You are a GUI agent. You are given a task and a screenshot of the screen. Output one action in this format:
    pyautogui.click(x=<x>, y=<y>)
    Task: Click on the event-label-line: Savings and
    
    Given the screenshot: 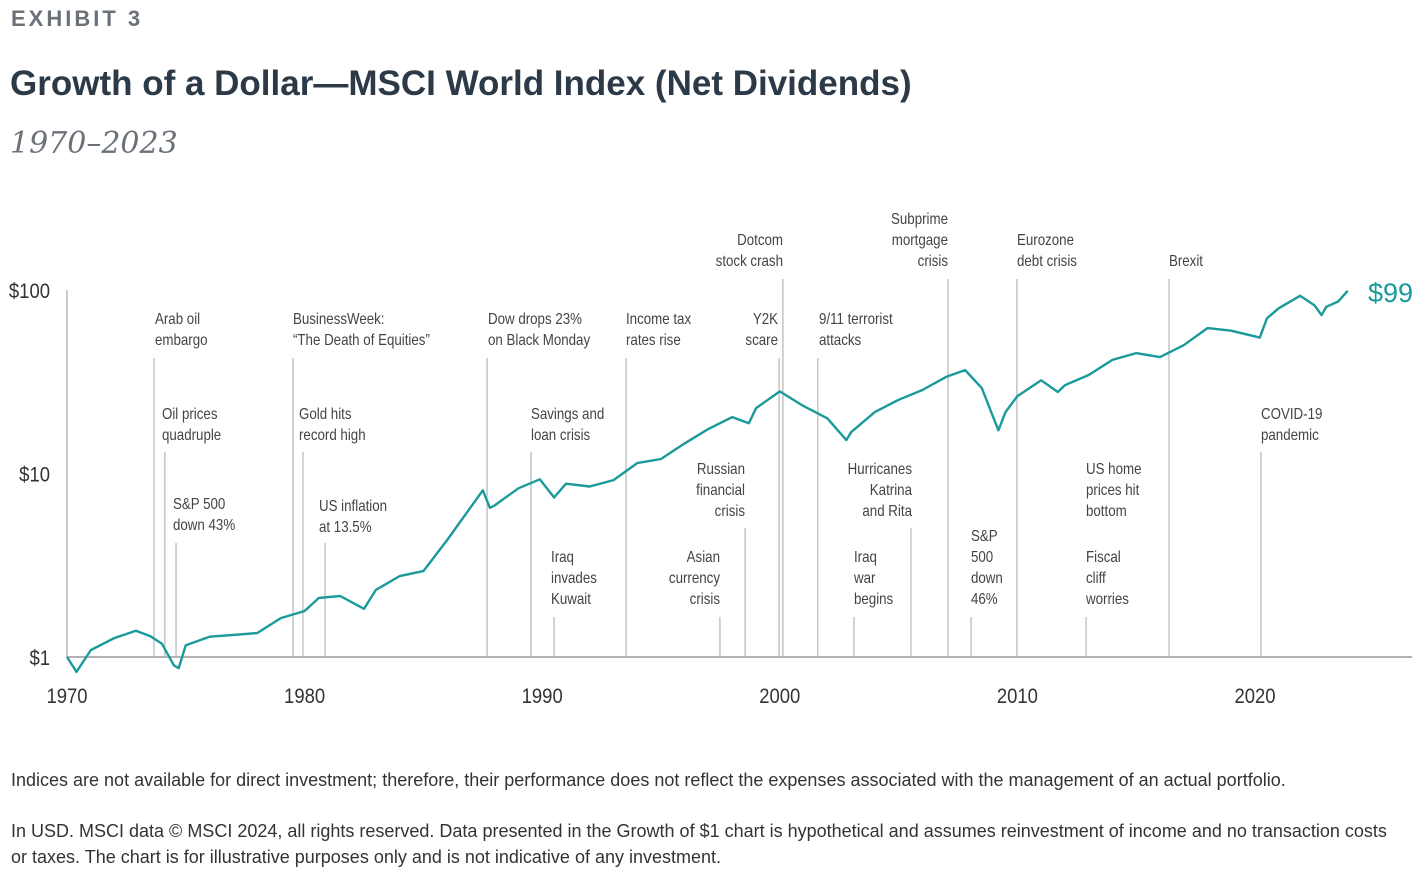 What is the action you would take?
    pyautogui.click(x=567, y=414)
    